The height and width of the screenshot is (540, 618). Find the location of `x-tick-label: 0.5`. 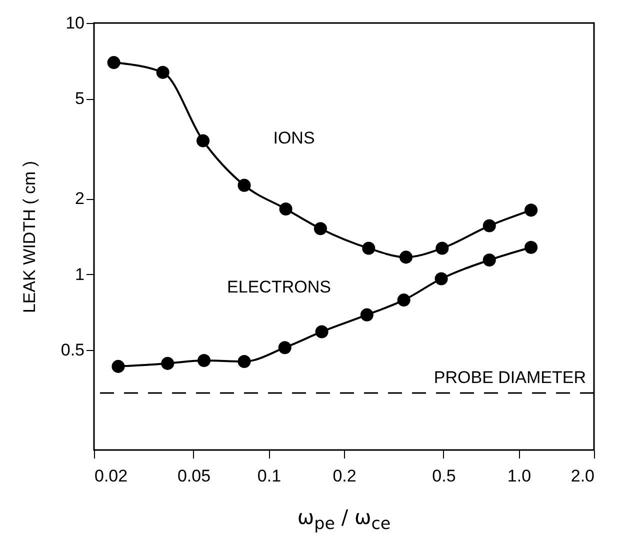

x-tick-label: 0.5 is located at coordinates (444, 476).